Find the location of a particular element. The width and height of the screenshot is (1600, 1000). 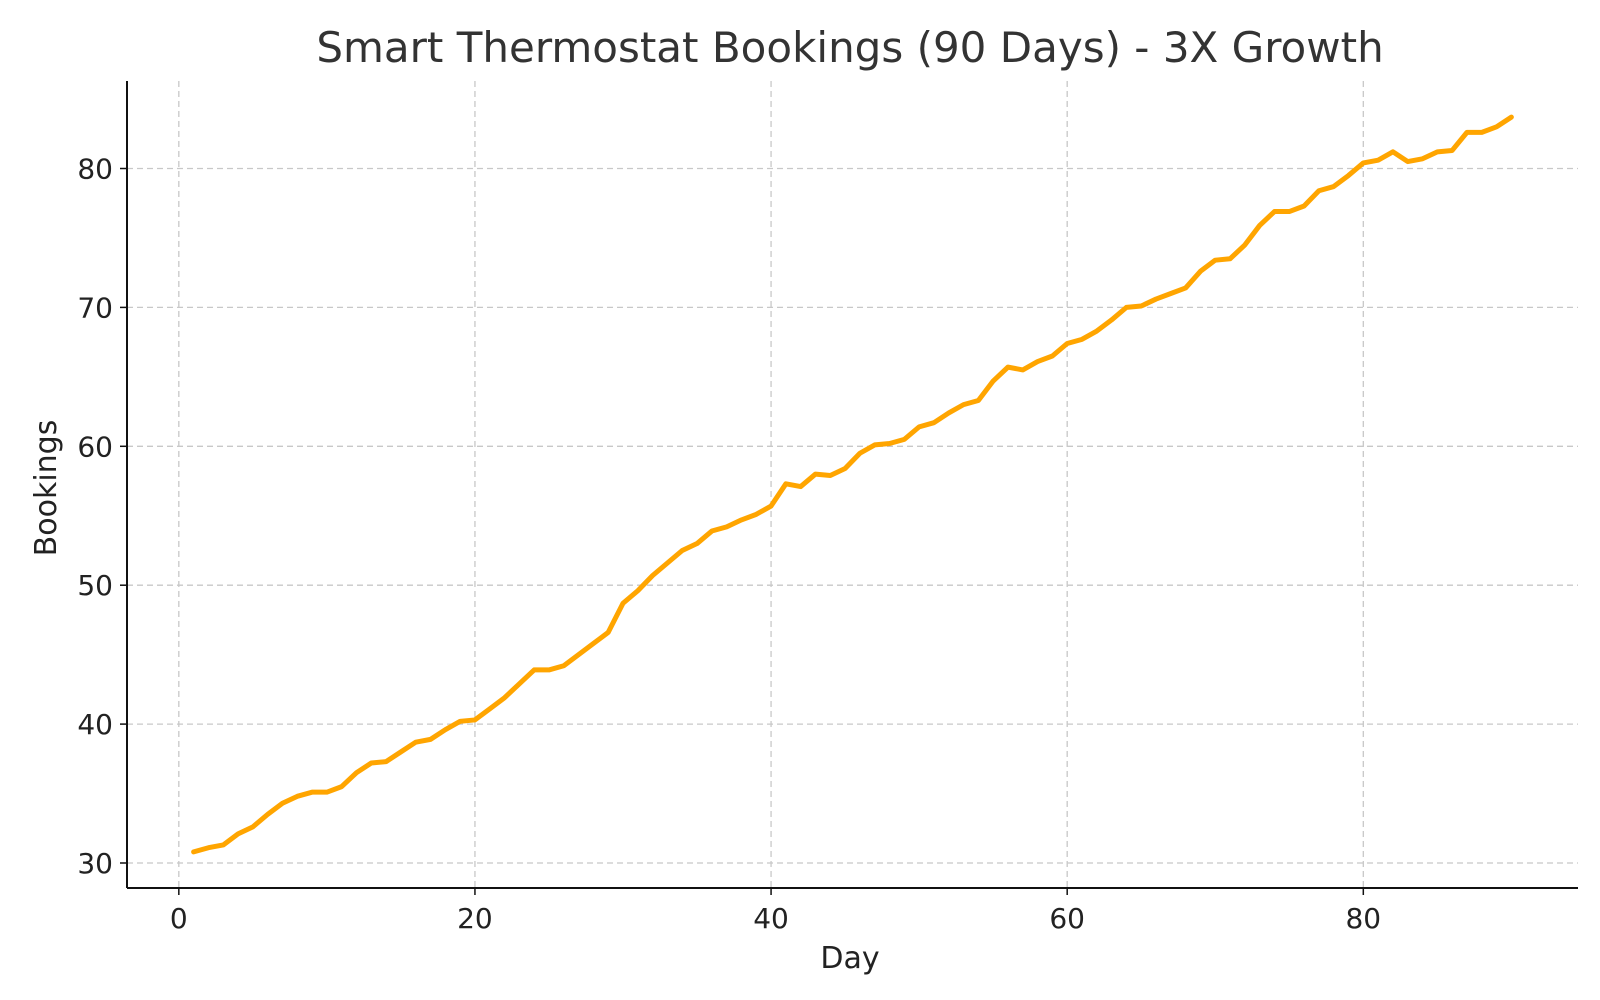

y-axis-label: Bookings is located at coordinates (46, 488).